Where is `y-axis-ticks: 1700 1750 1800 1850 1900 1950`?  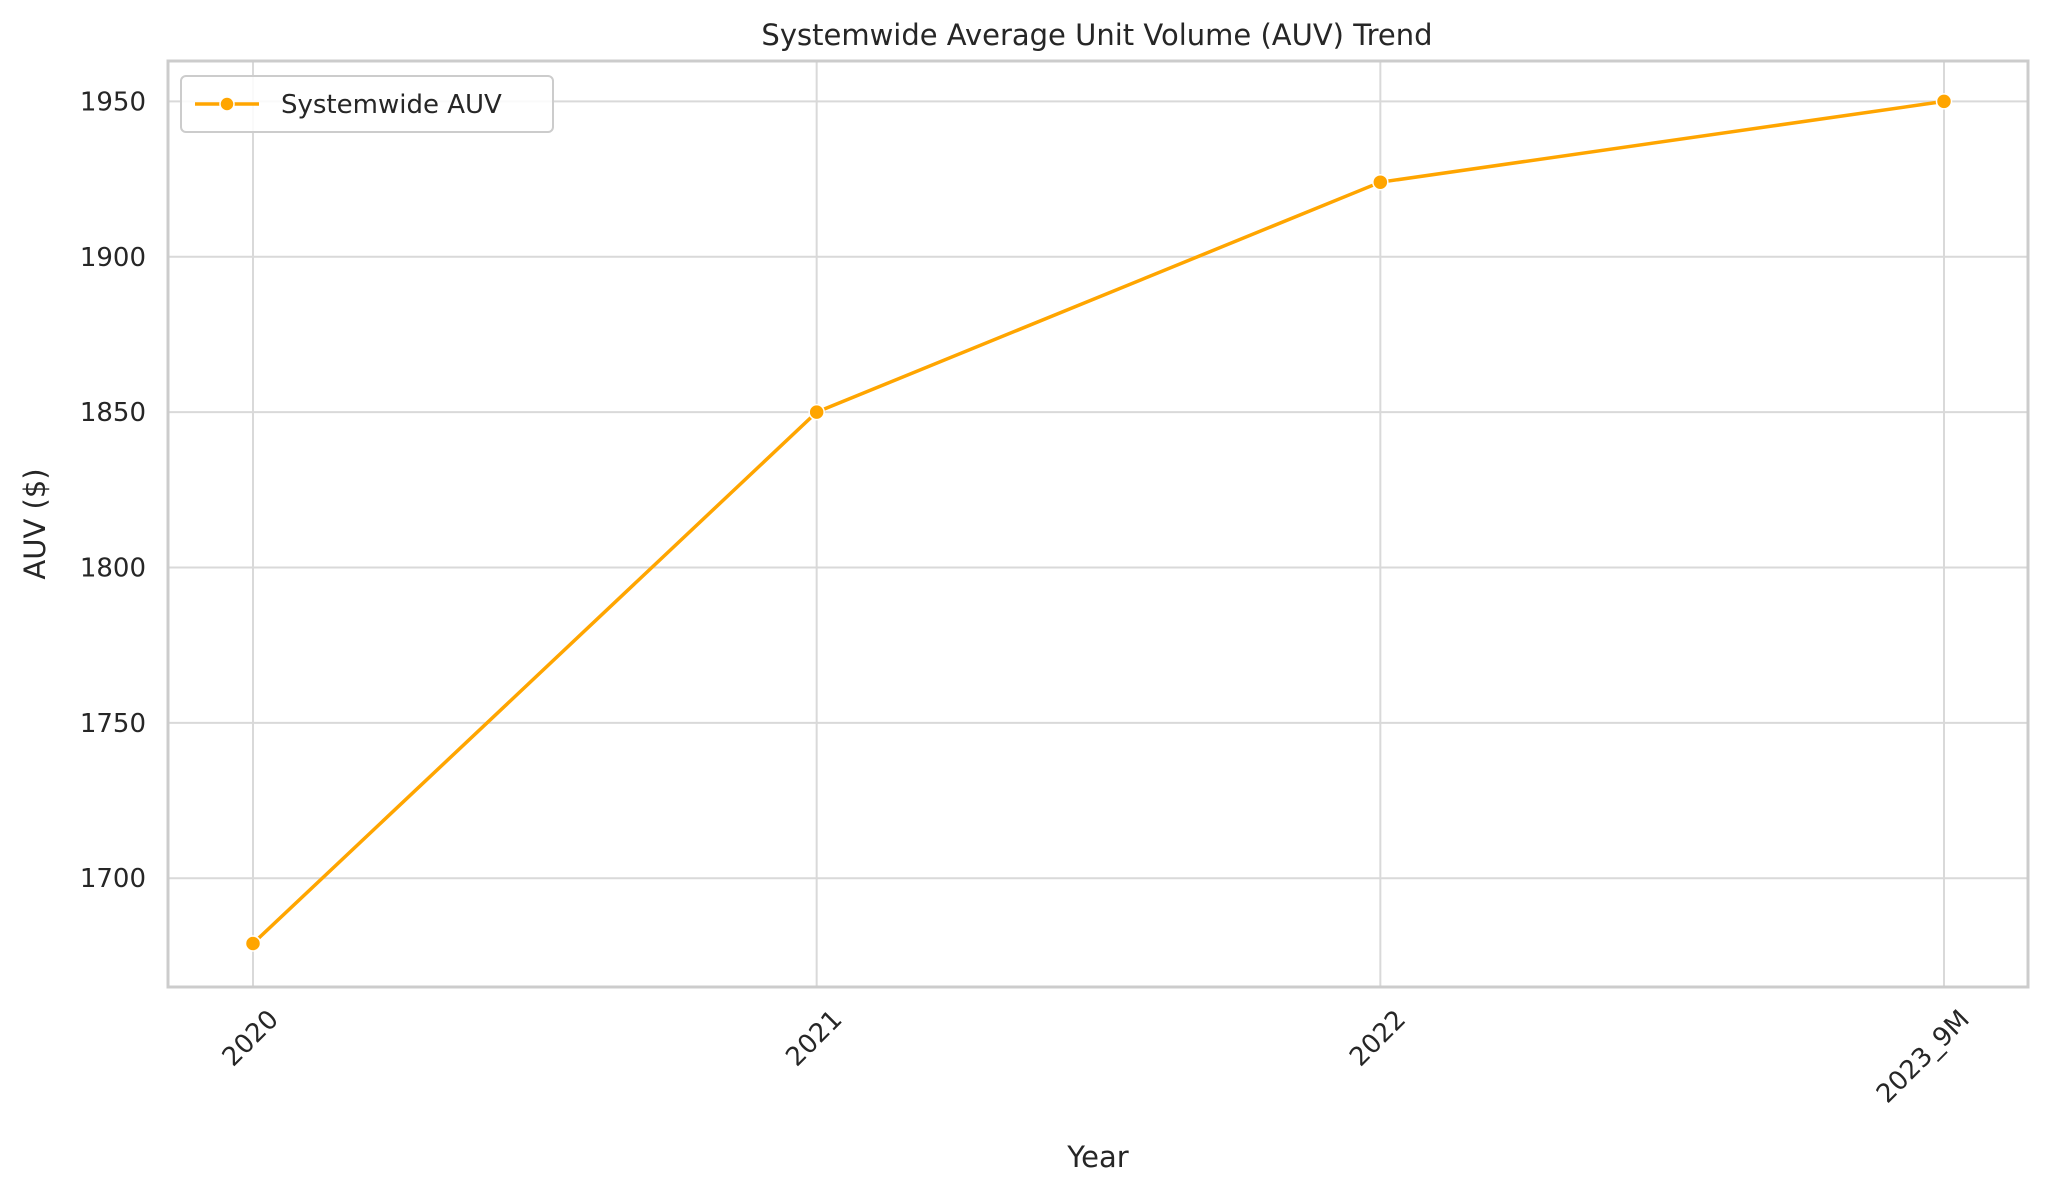 y-axis-ticks: 1700 1750 1800 1850 1900 1950 is located at coordinates (113, 490).